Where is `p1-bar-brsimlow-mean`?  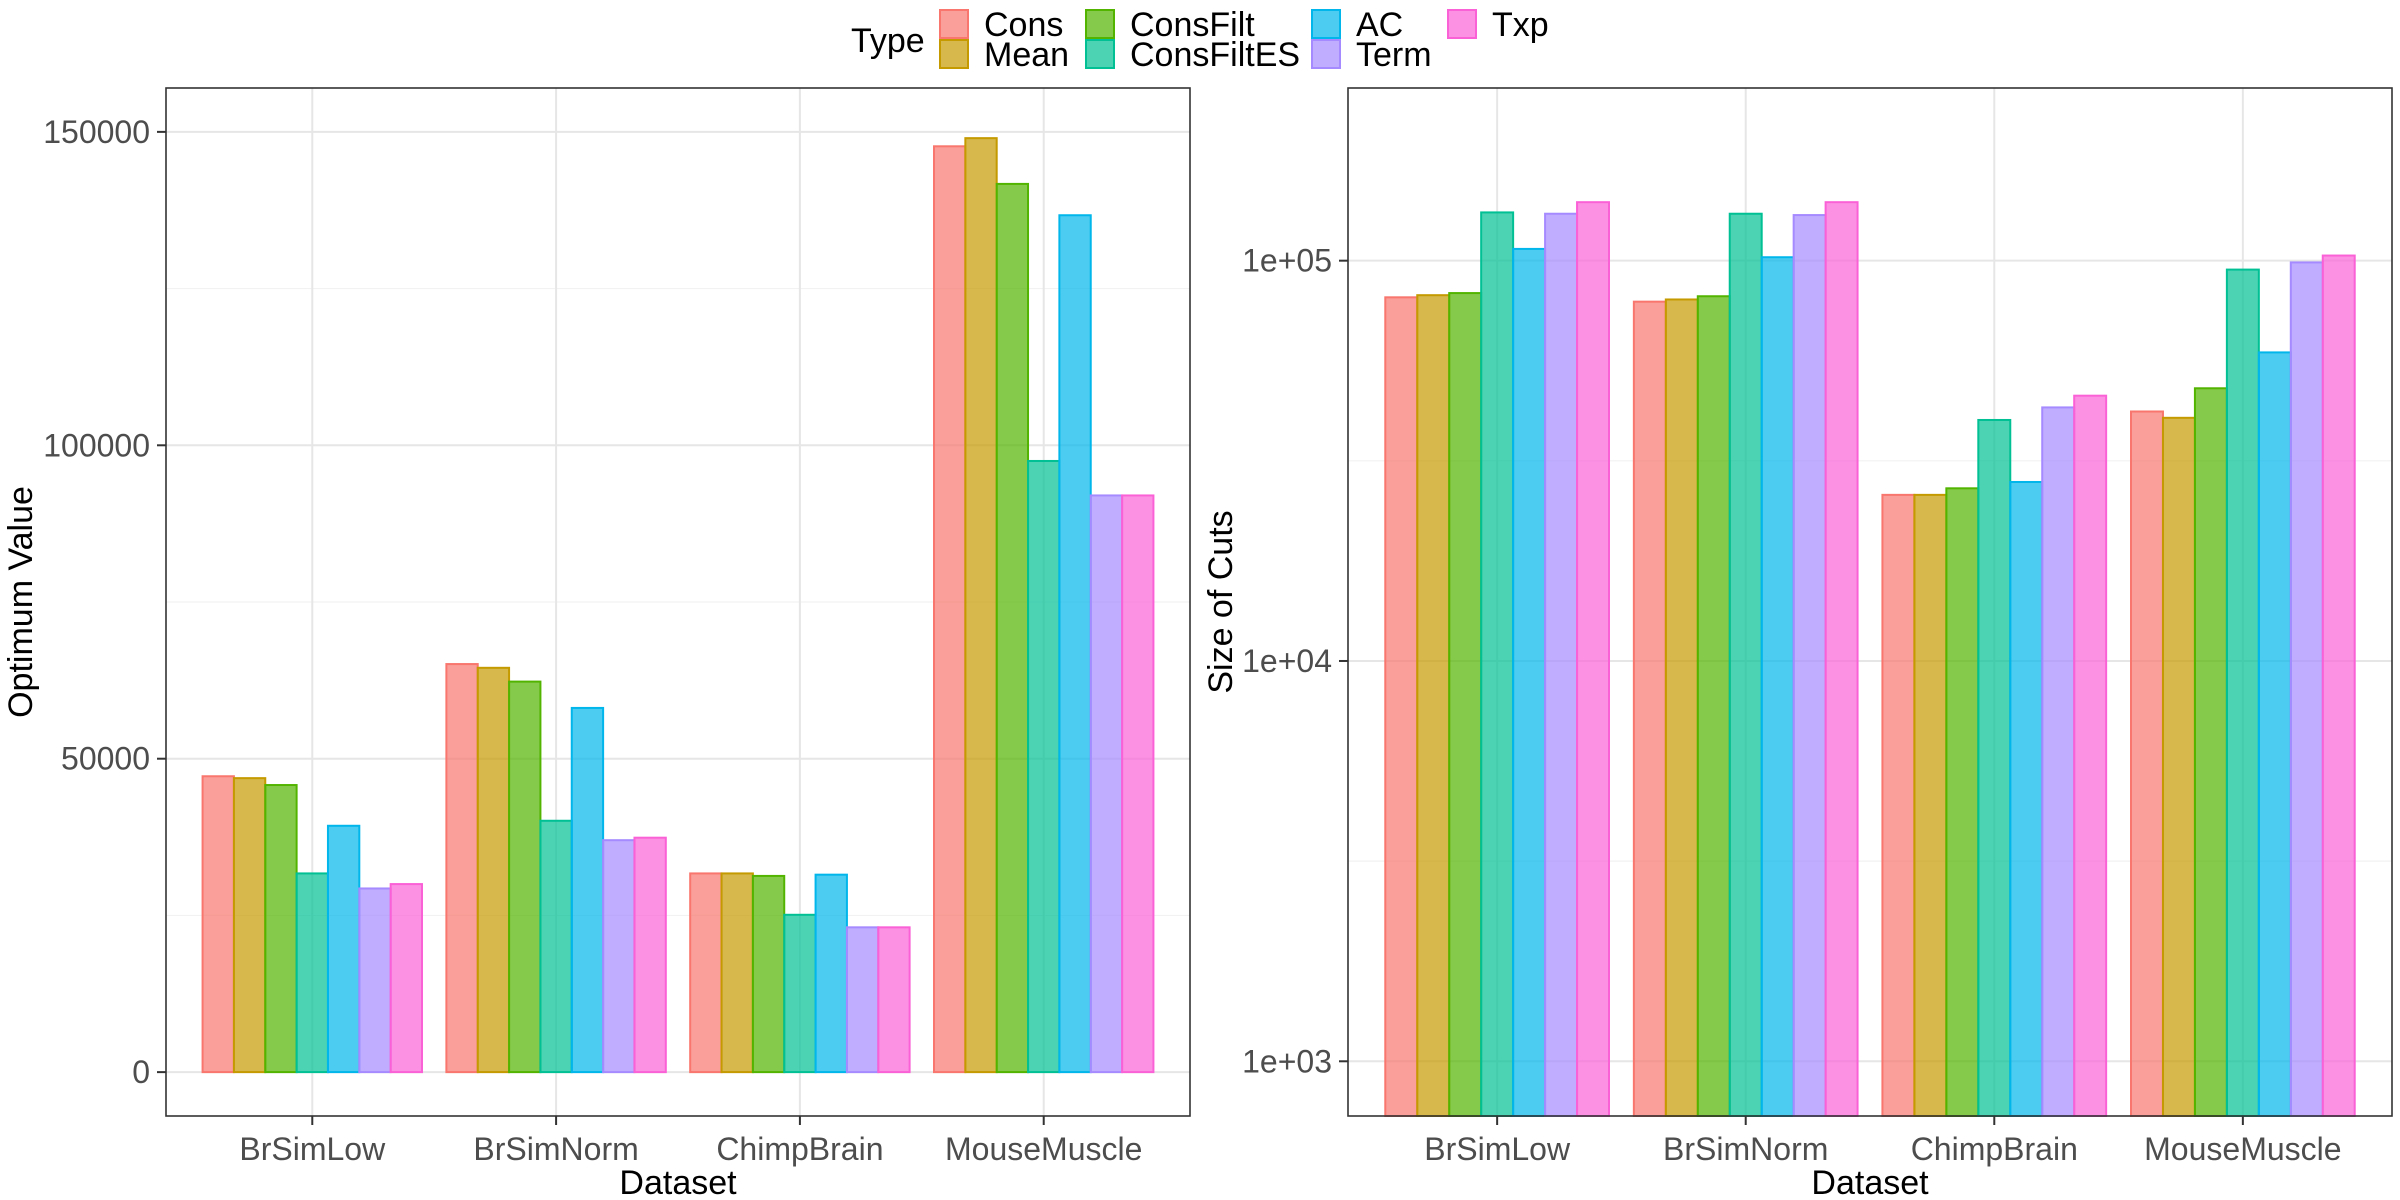 p1-bar-brsimlow-mean is located at coordinates (249, 925).